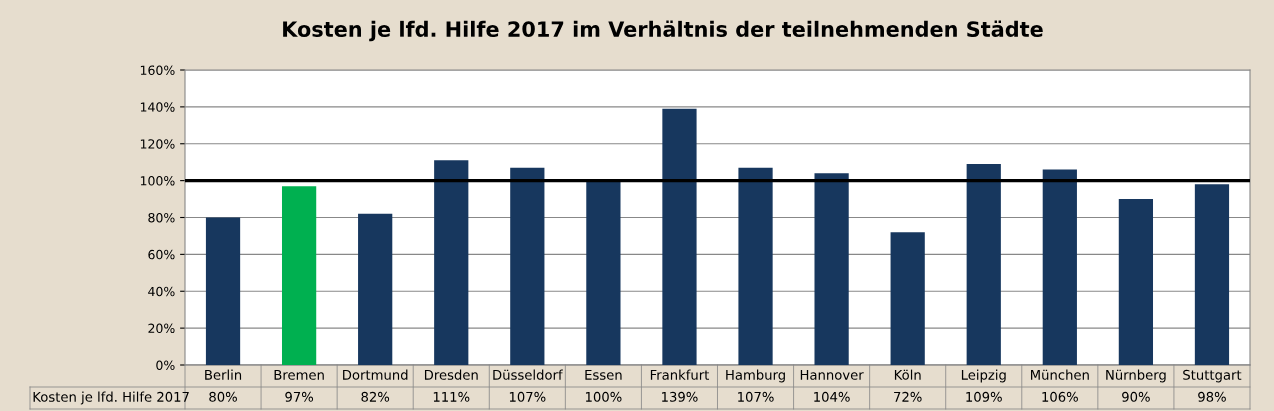  What do you see at coordinates (375, 374) in the screenshot?
I see `x-tick-label: Dortmund` at bounding box center [375, 374].